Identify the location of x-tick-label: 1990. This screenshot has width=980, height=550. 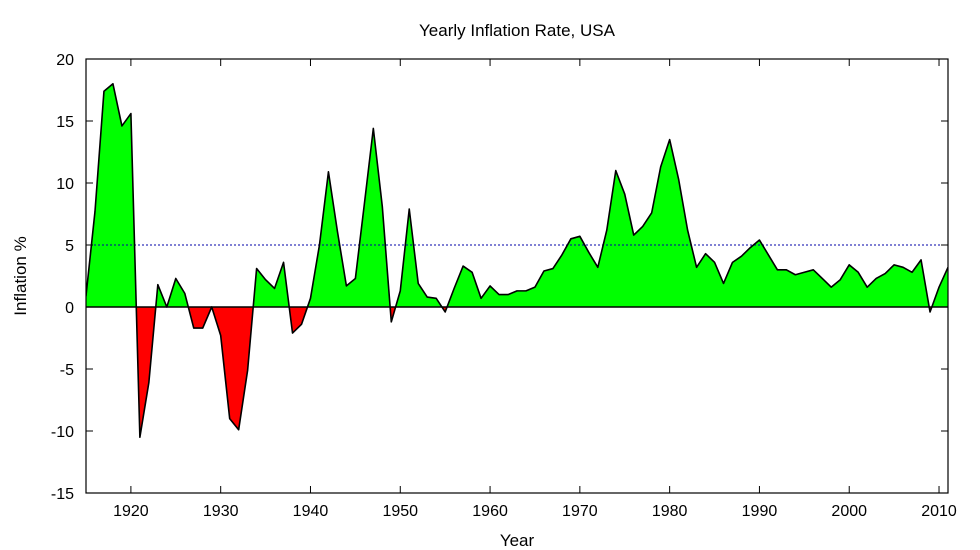
(760, 511).